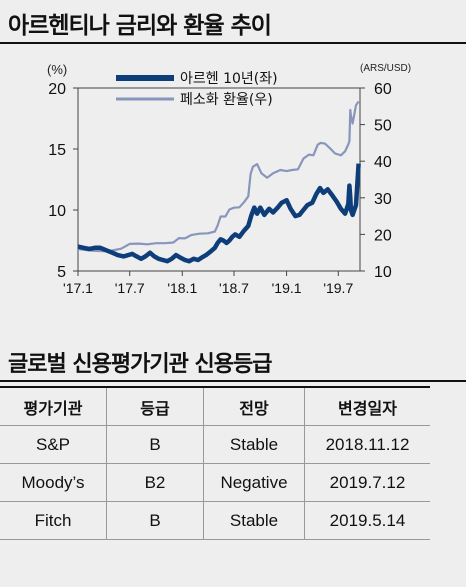 Image resolution: width=466 pixels, height=587 pixels. I want to click on left-tick-label: 15, so click(57, 150).